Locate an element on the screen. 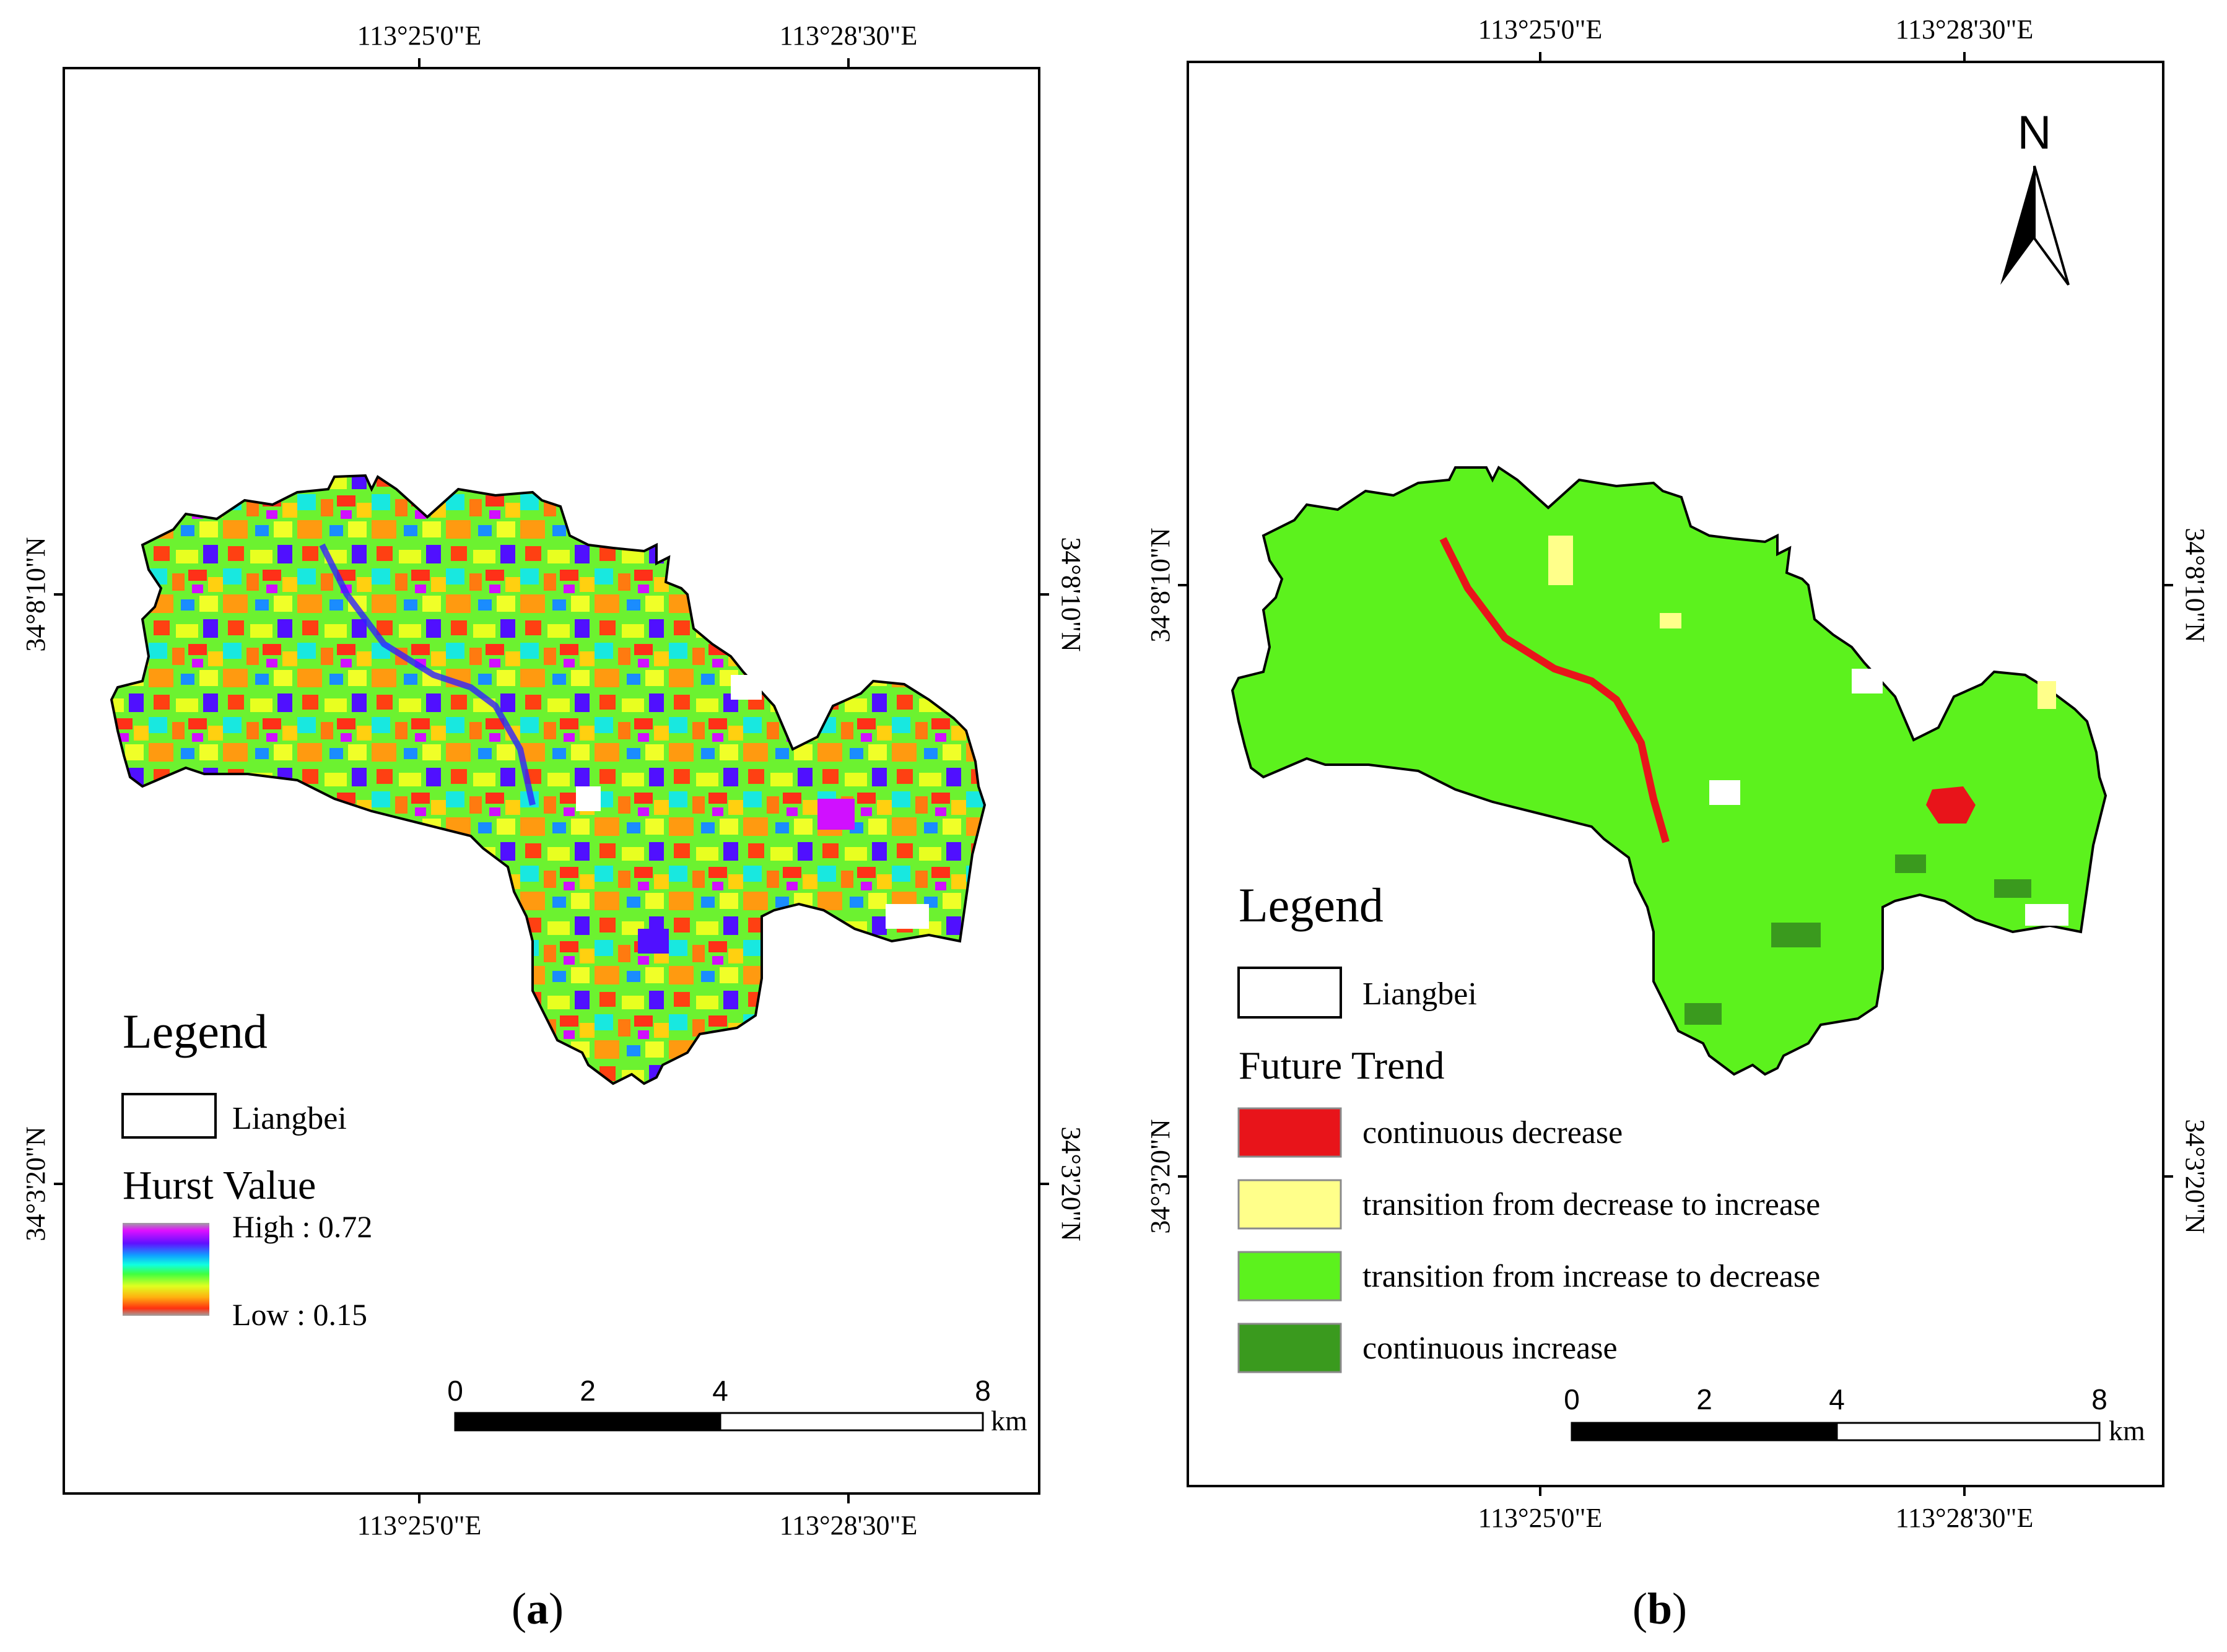 The width and height of the screenshot is (2227, 1652). panel-a-left-lat-1: 34°8'10"N is located at coordinates (35, 594).